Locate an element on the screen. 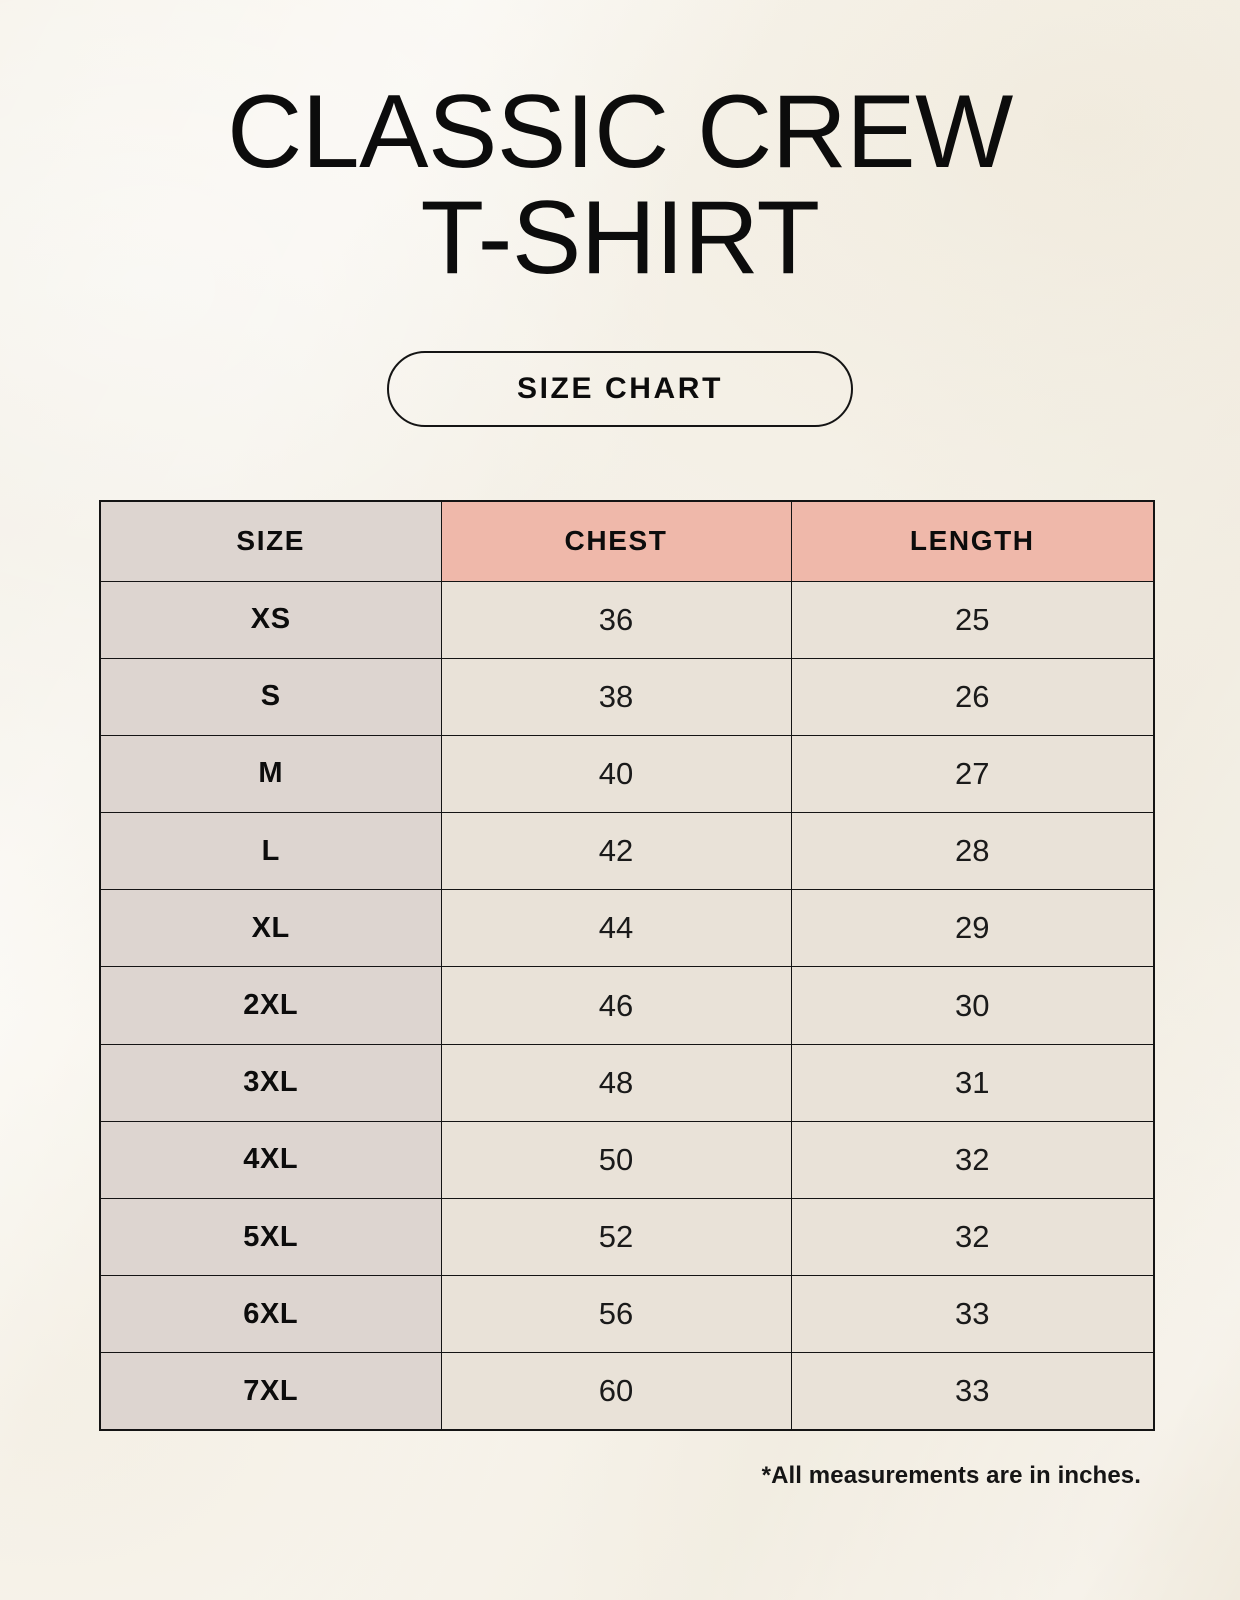 The height and width of the screenshot is (1600, 1240). cell-chest: 42 is located at coordinates (616, 851).